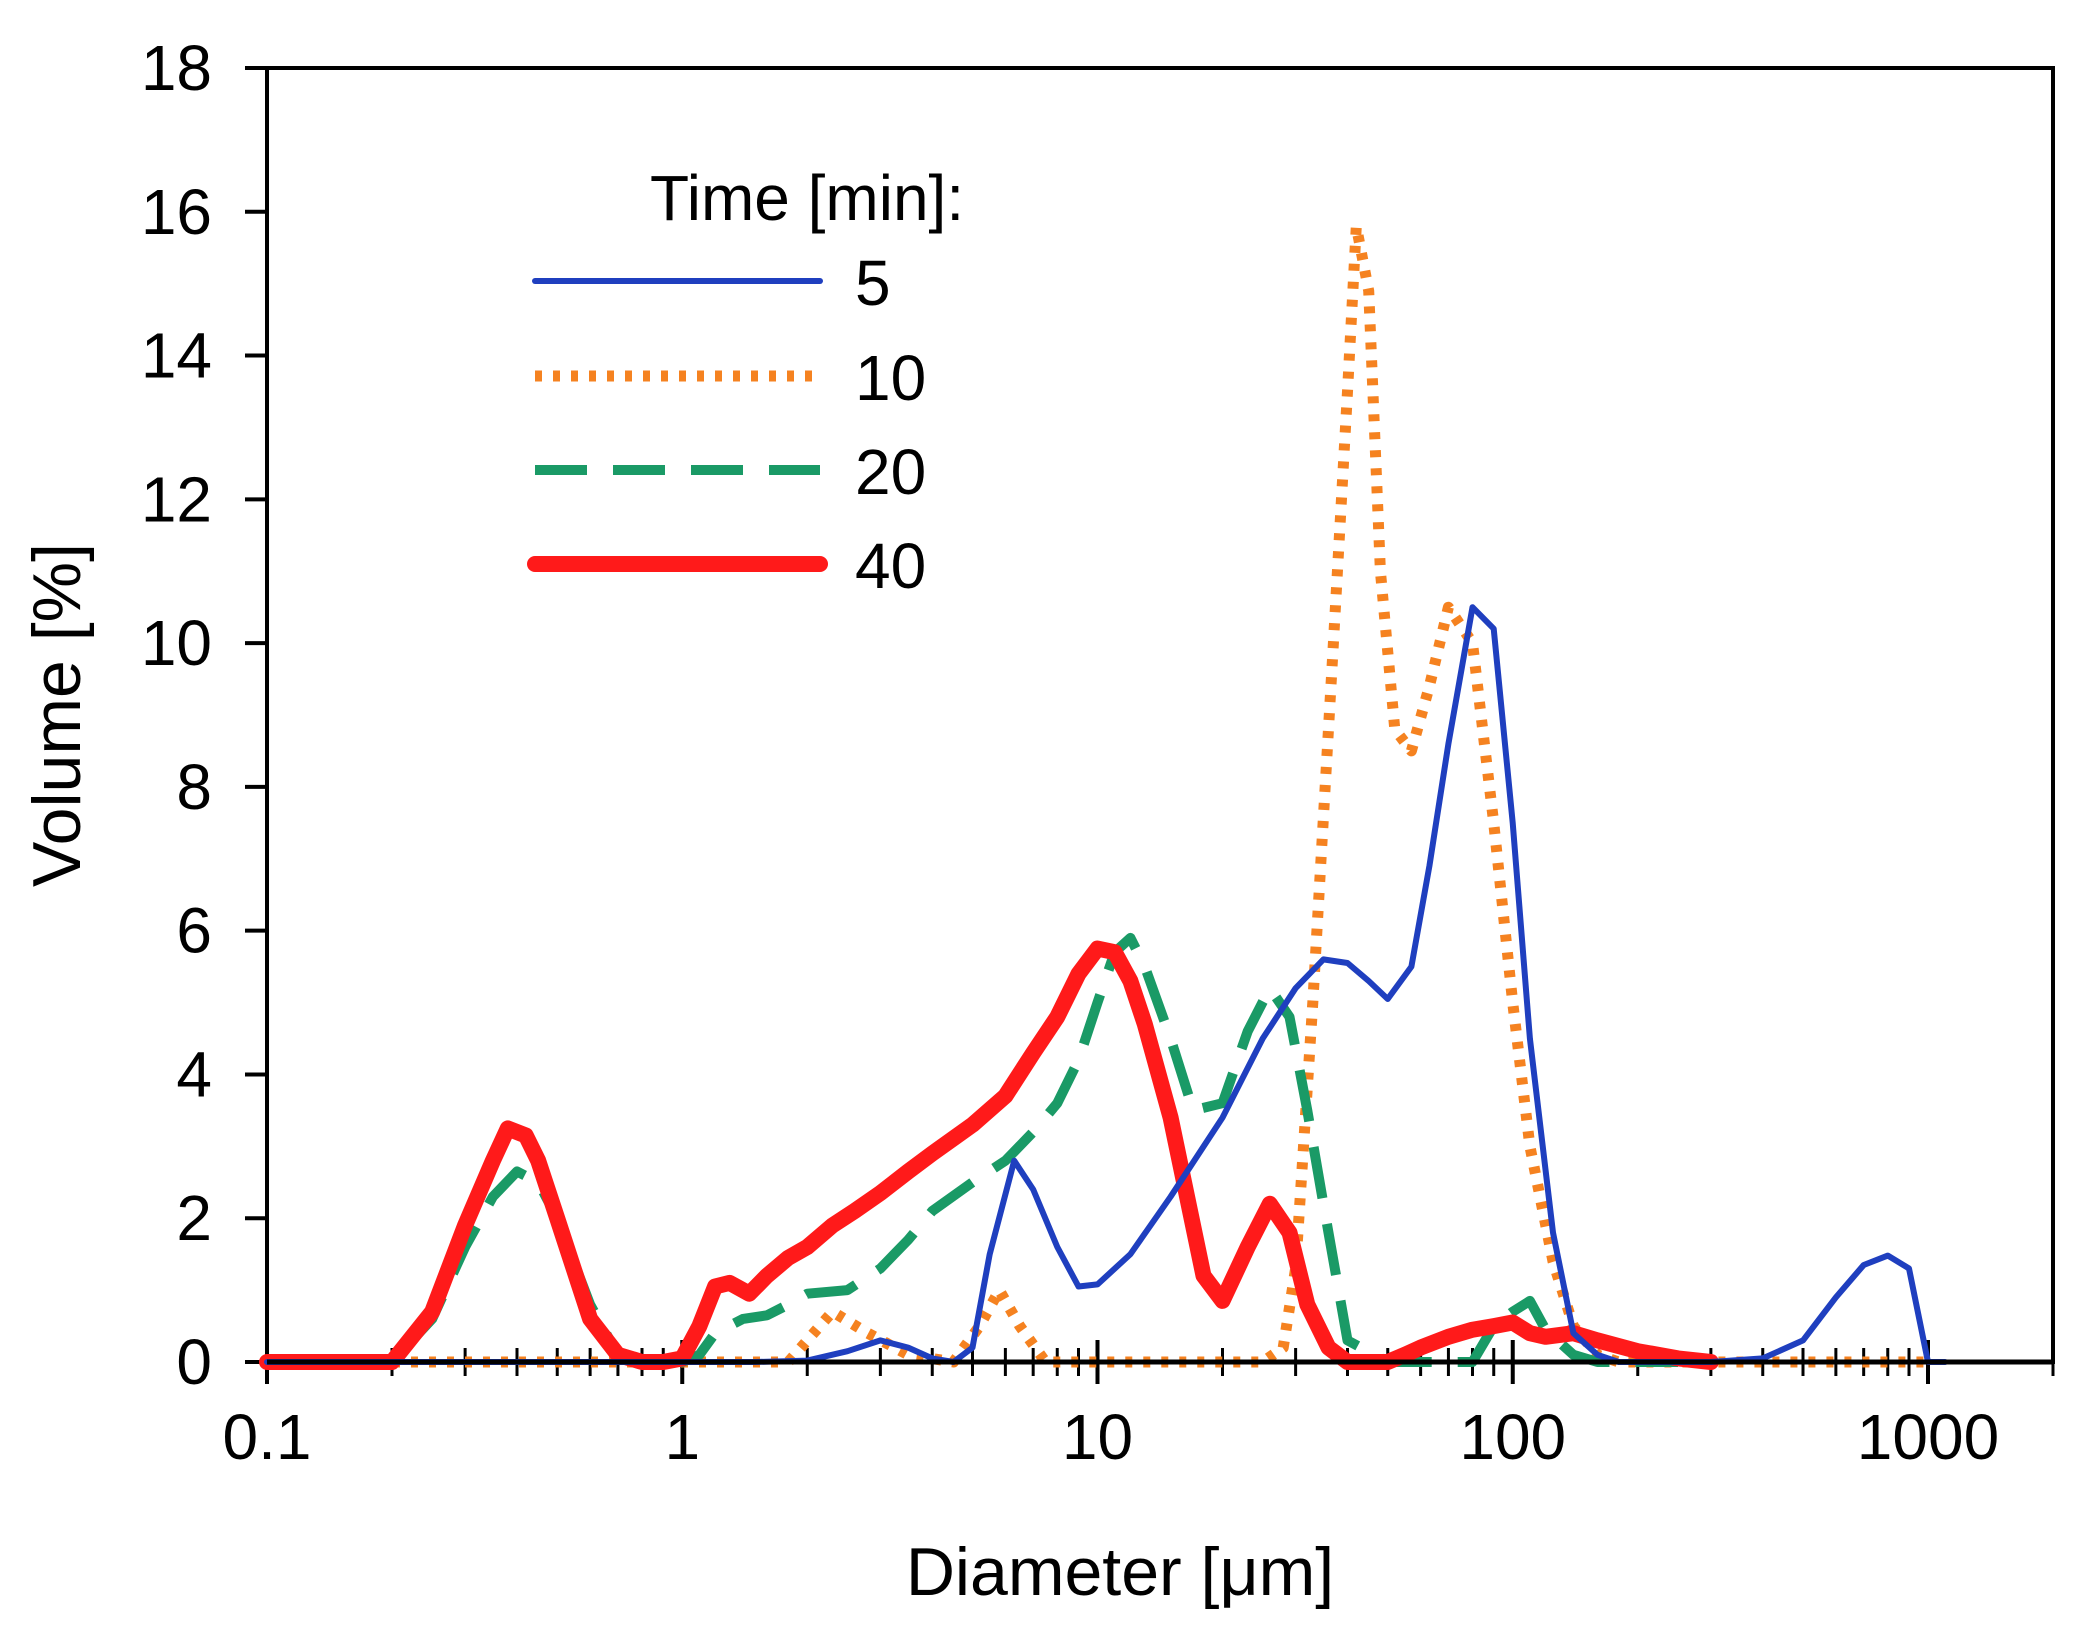 This screenshot has height=1638, width=2076. What do you see at coordinates (890, 378) in the screenshot?
I see `legend-label-10: 10` at bounding box center [890, 378].